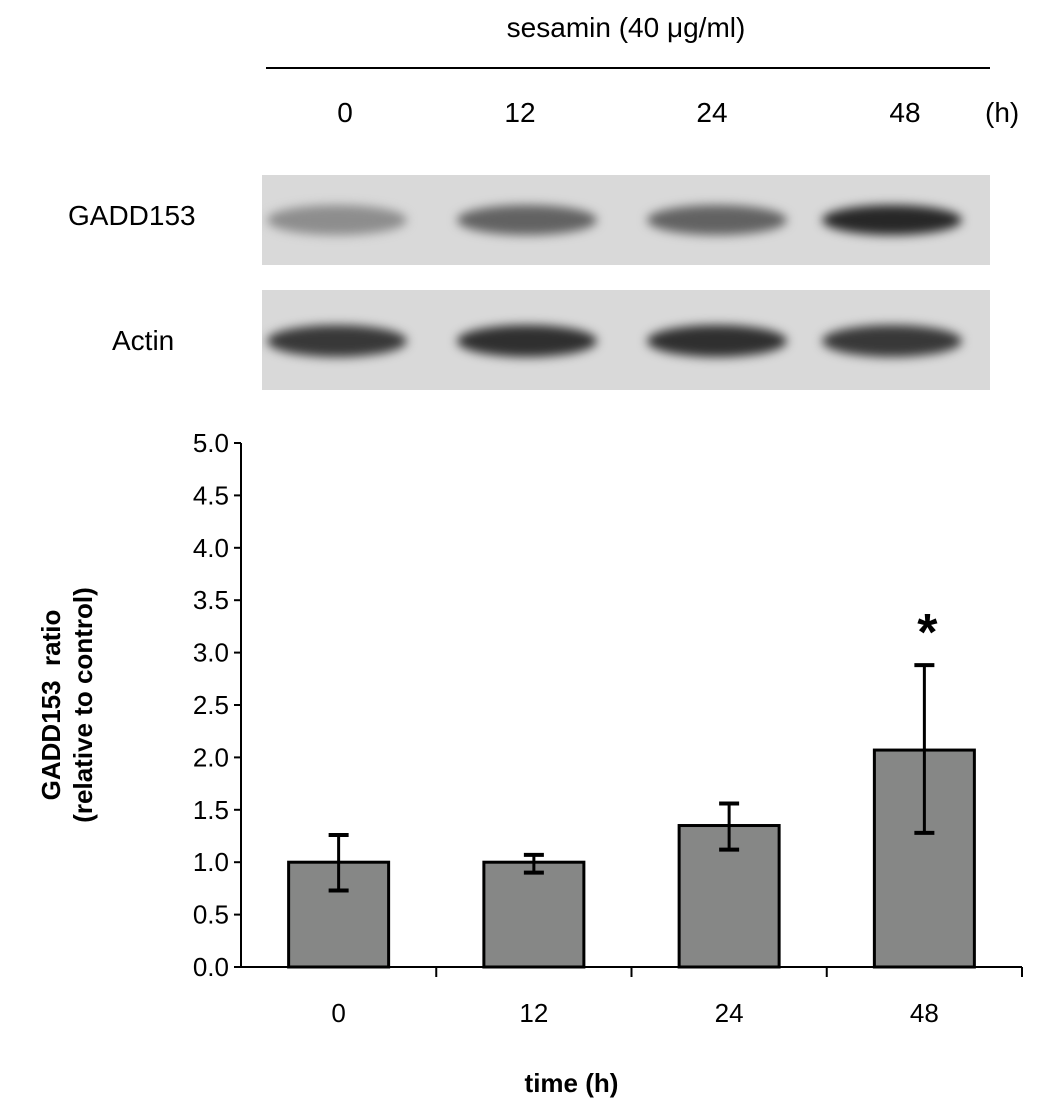 The height and width of the screenshot is (1111, 1063). What do you see at coordinates (211, 810) in the screenshot?
I see `y-tick-label: 1.5` at bounding box center [211, 810].